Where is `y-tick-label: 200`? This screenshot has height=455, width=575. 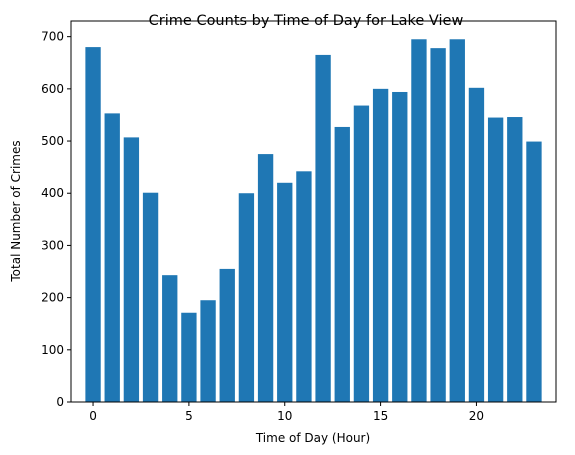
y-tick-label: 200 is located at coordinates (52, 298).